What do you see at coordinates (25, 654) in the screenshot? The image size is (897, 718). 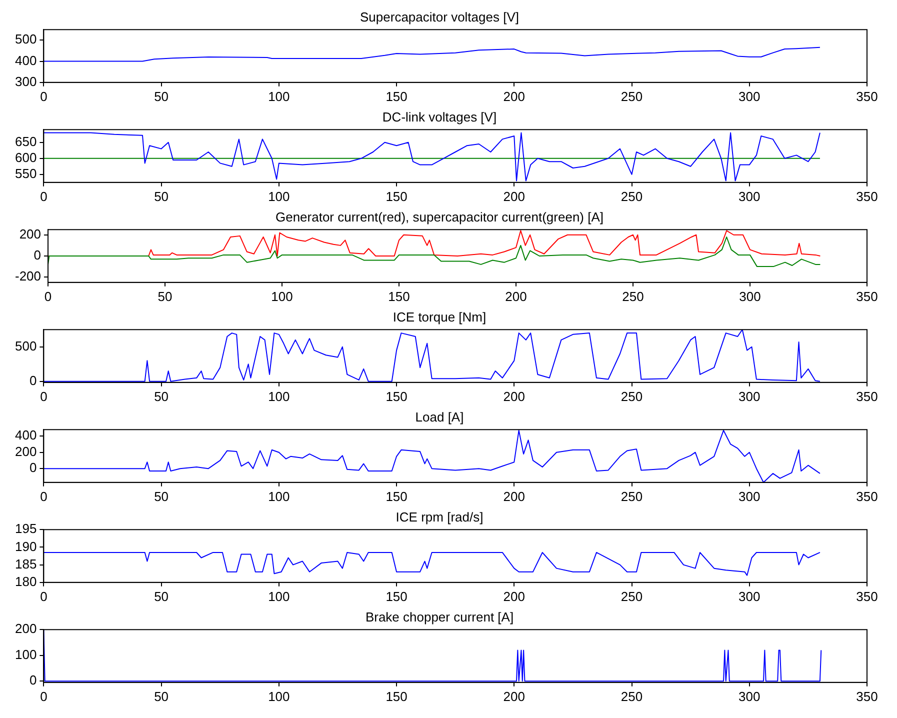 I see `y-tick-label: 100` at bounding box center [25, 654].